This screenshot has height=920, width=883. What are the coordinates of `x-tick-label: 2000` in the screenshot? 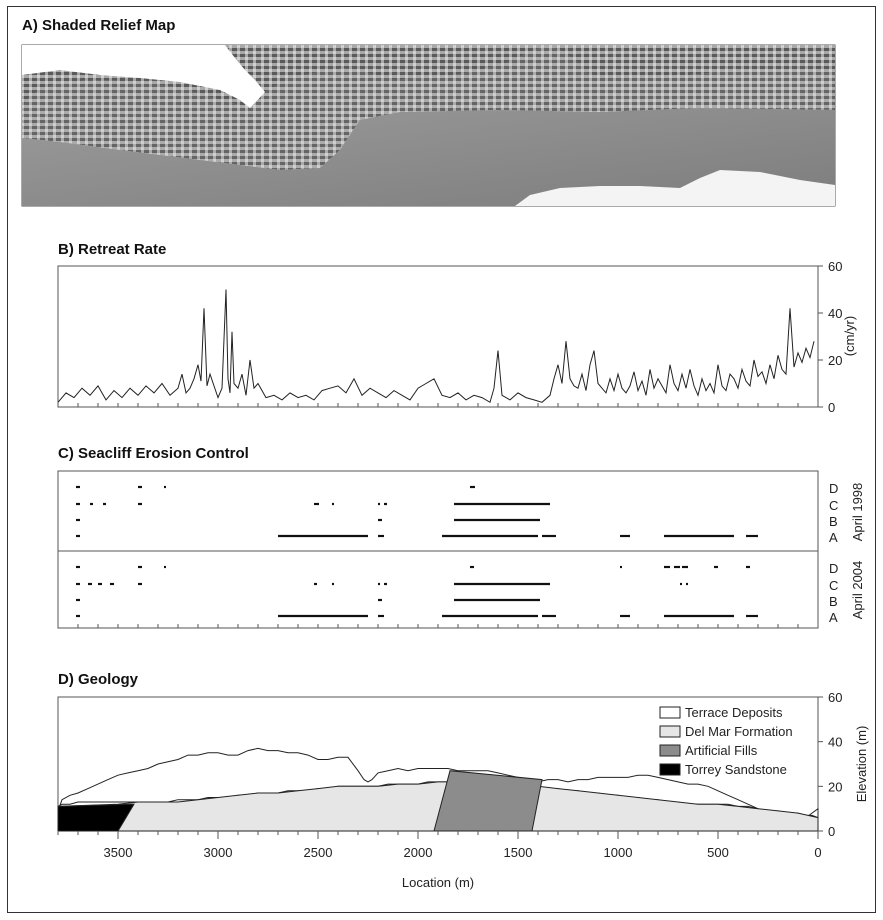 It's located at (418, 852).